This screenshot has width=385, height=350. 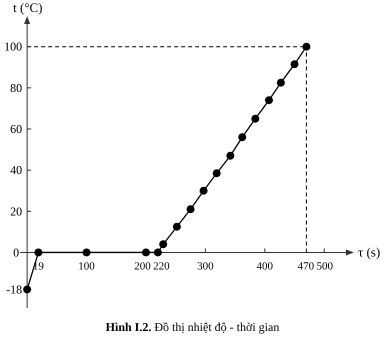 I want to click on x-tick-label: 500, so click(x=325, y=266).